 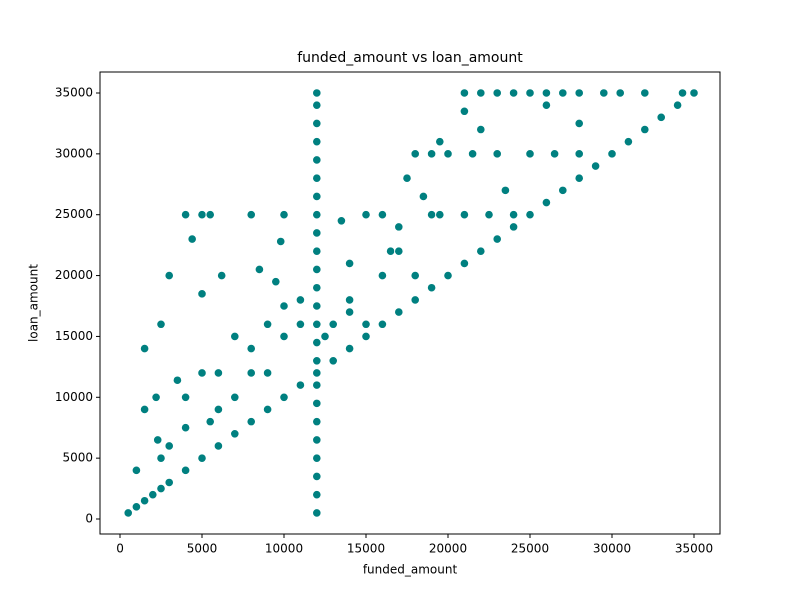 What do you see at coordinates (612, 549) in the screenshot?
I see `x-tick-label: 30000` at bounding box center [612, 549].